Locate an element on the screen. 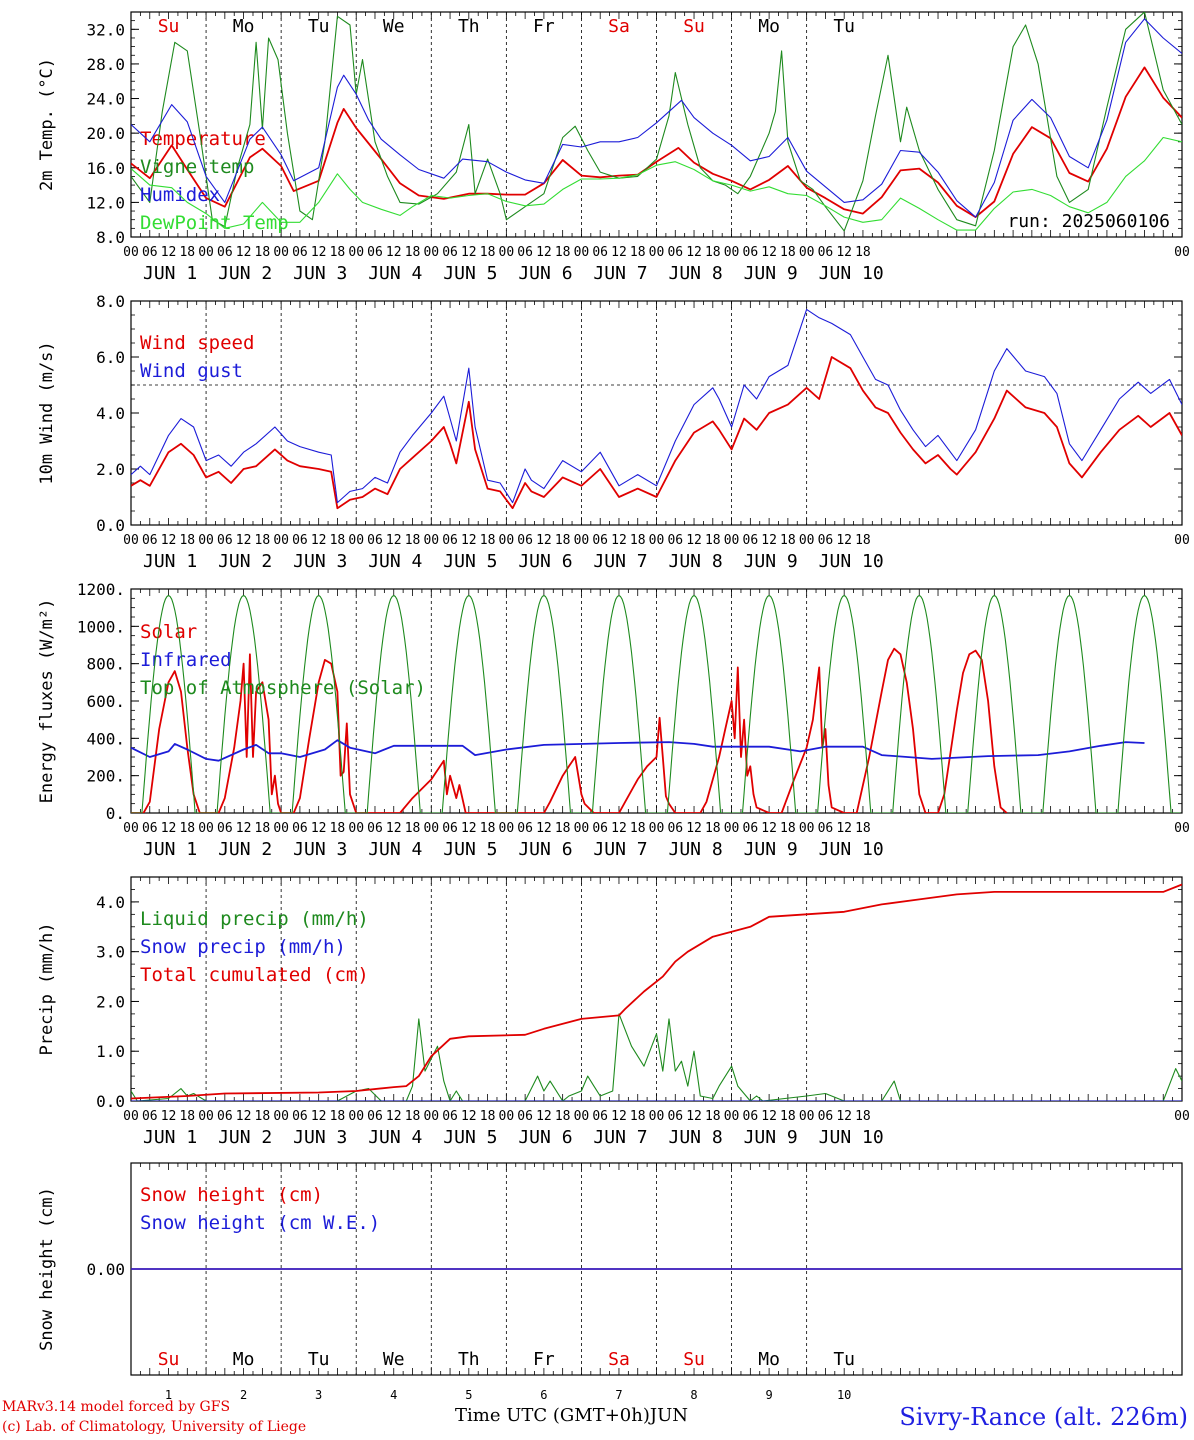 The image size is (1194, 1440). weekday-label-top: Sa is located at coordinates (619, 26).